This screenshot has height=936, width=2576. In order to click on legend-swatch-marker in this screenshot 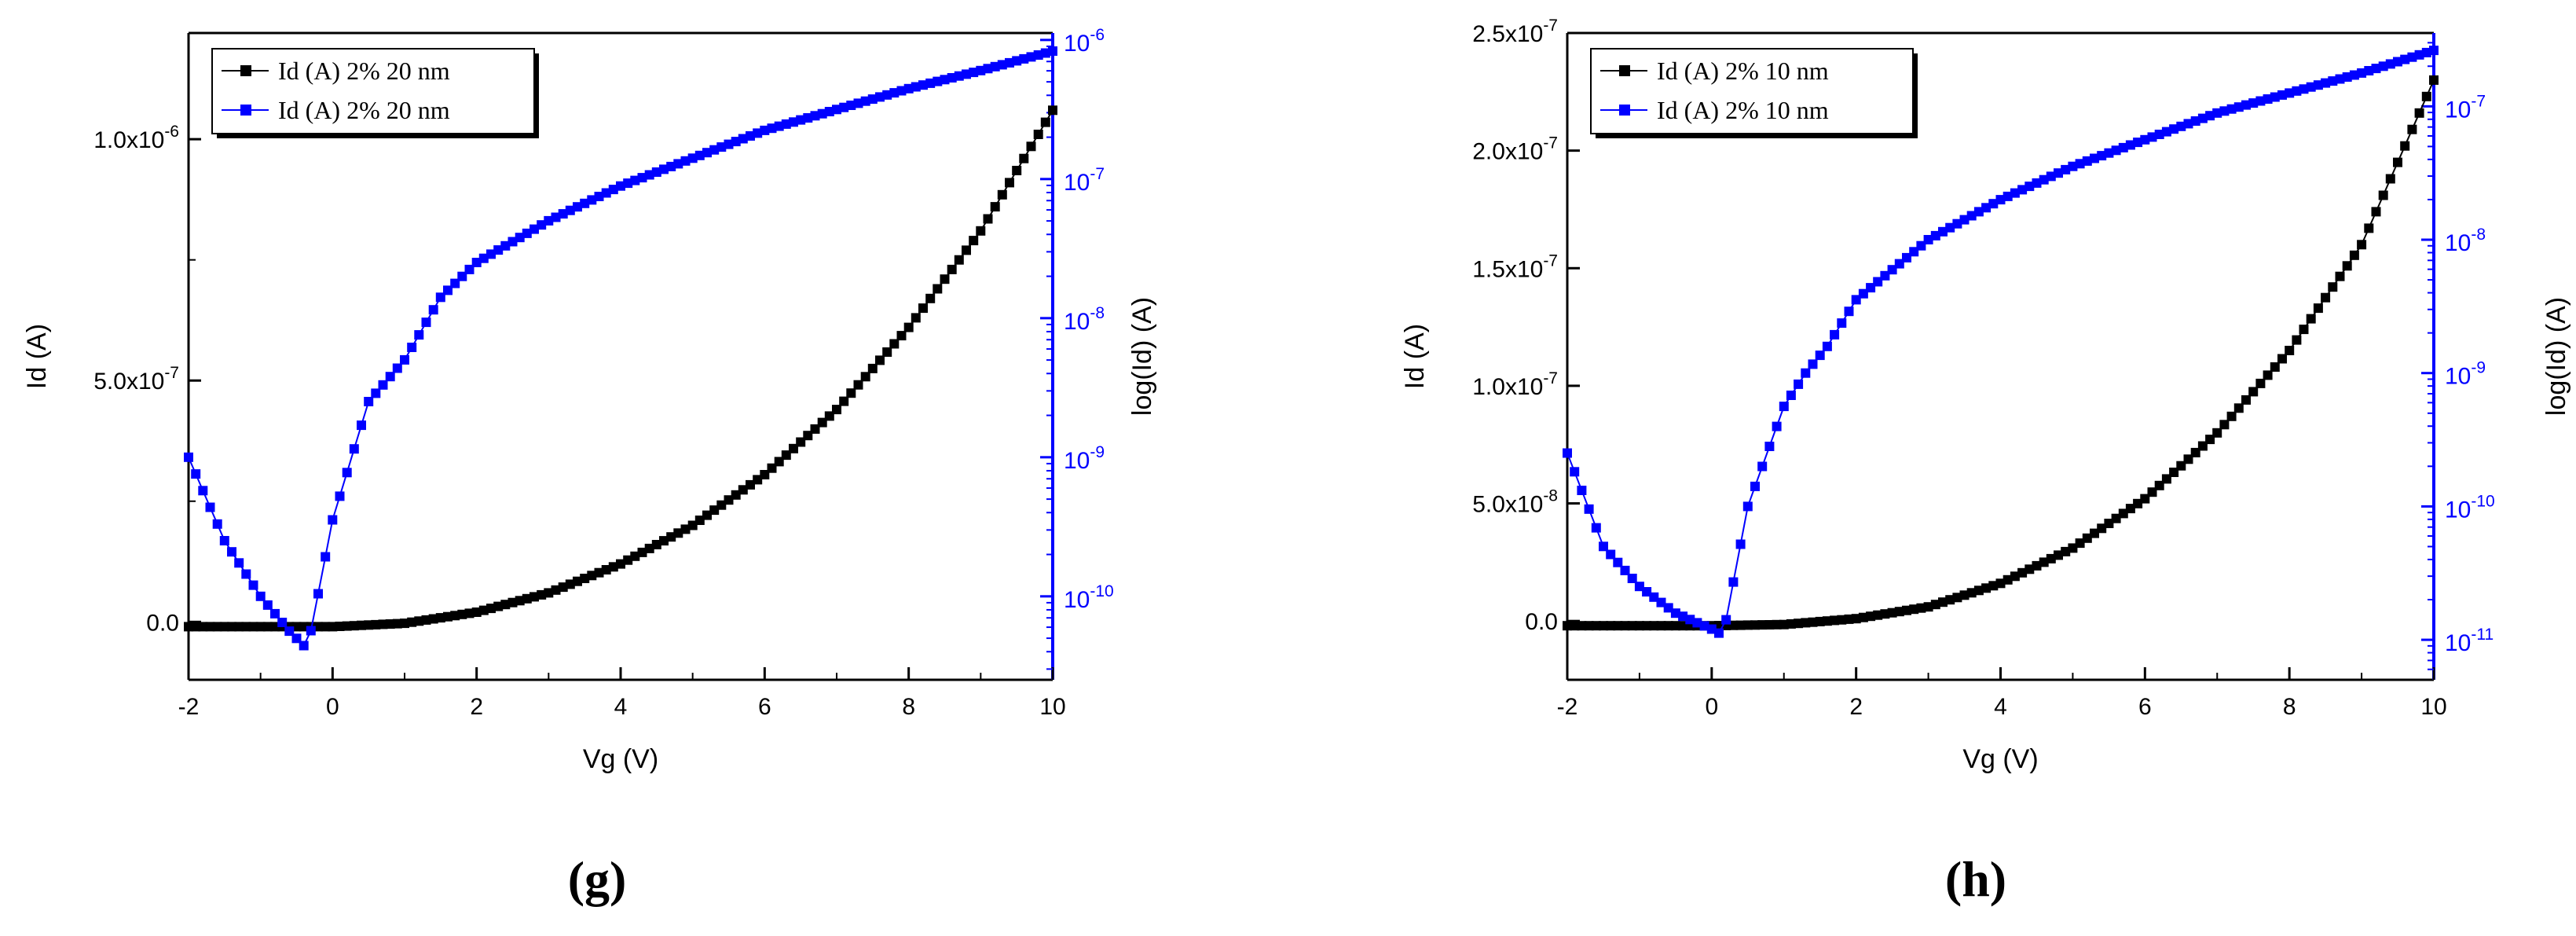, I will do `click(245, 110)`.